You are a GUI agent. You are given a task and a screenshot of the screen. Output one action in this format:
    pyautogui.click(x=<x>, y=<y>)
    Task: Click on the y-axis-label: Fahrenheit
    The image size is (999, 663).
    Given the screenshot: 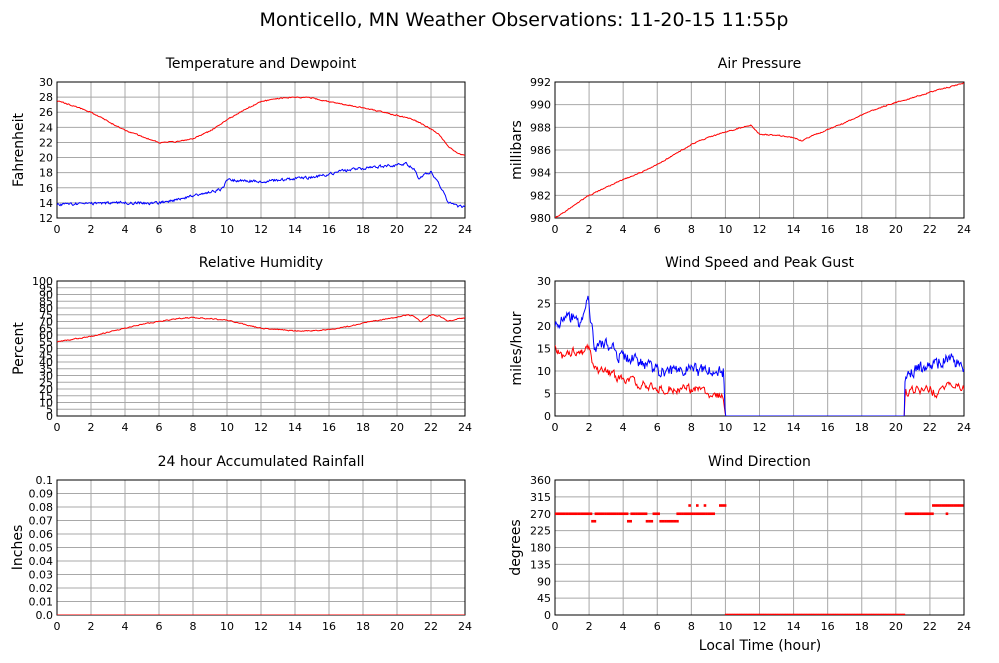 What is the action you would take?
    pyautogui.click(x=19, y=149)
    